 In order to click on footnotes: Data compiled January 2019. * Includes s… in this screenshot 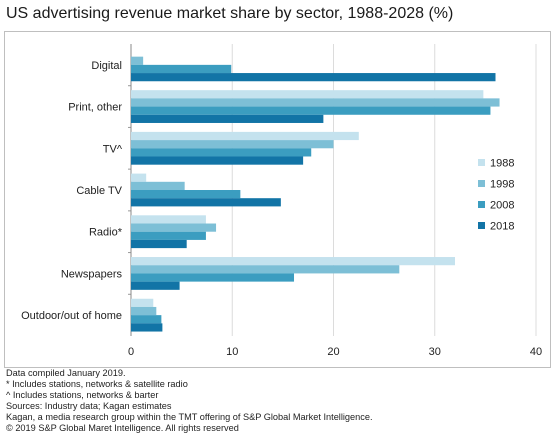, I will do `click(189, 401)`.